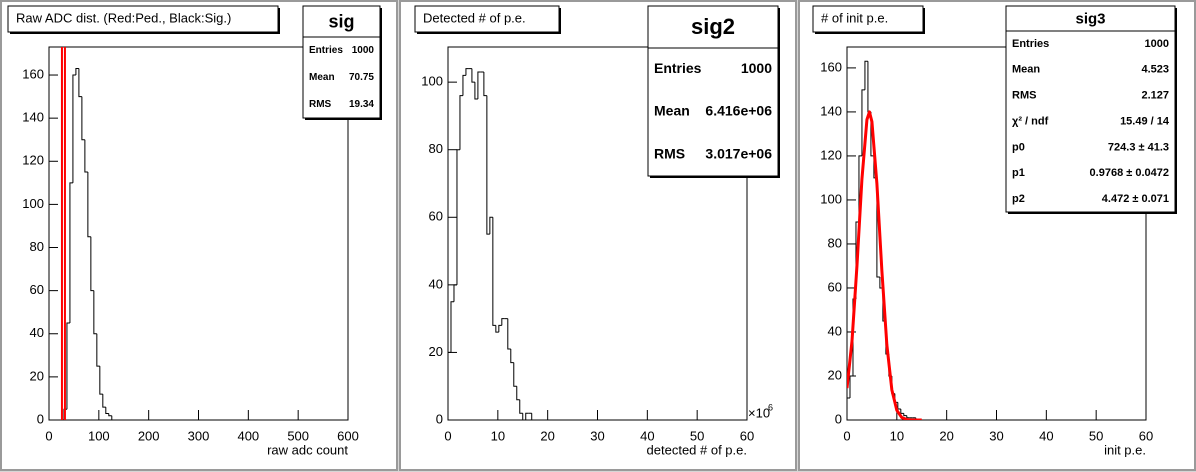 Image resolution: width=1196 pixels, height=472 pixels. Describe the element at coordinates (831, 154) in the screenshot. I see `y-tick-label: 120` at that location.